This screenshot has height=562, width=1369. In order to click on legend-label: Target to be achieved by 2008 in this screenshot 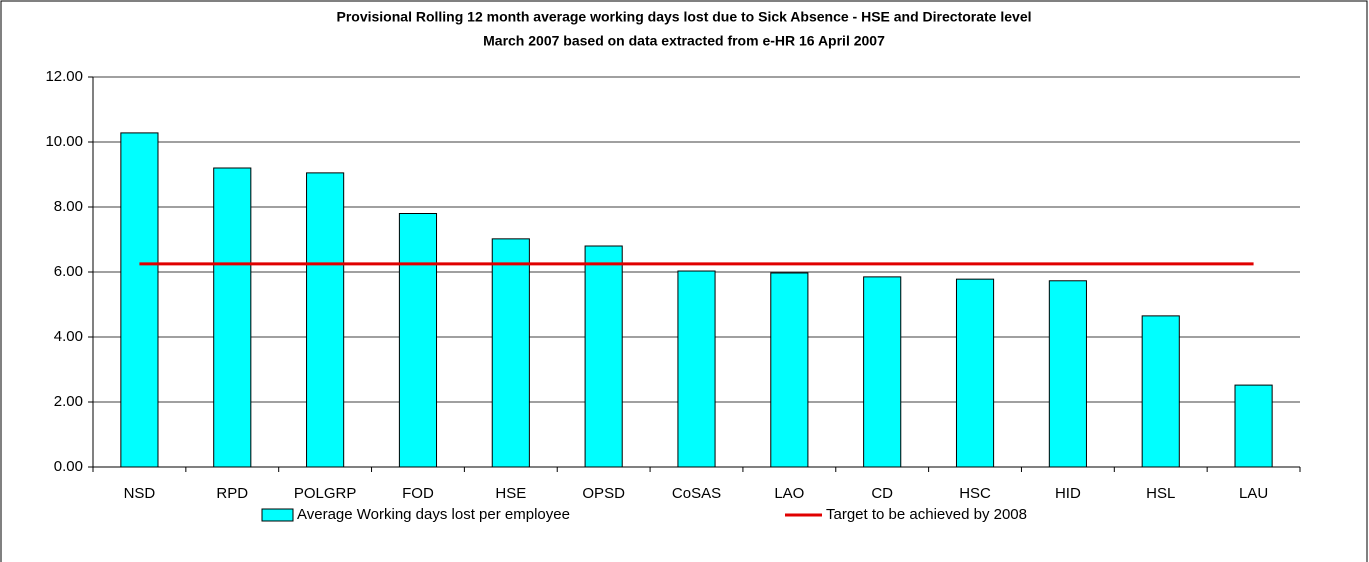, I will do `click(926, 514)`.